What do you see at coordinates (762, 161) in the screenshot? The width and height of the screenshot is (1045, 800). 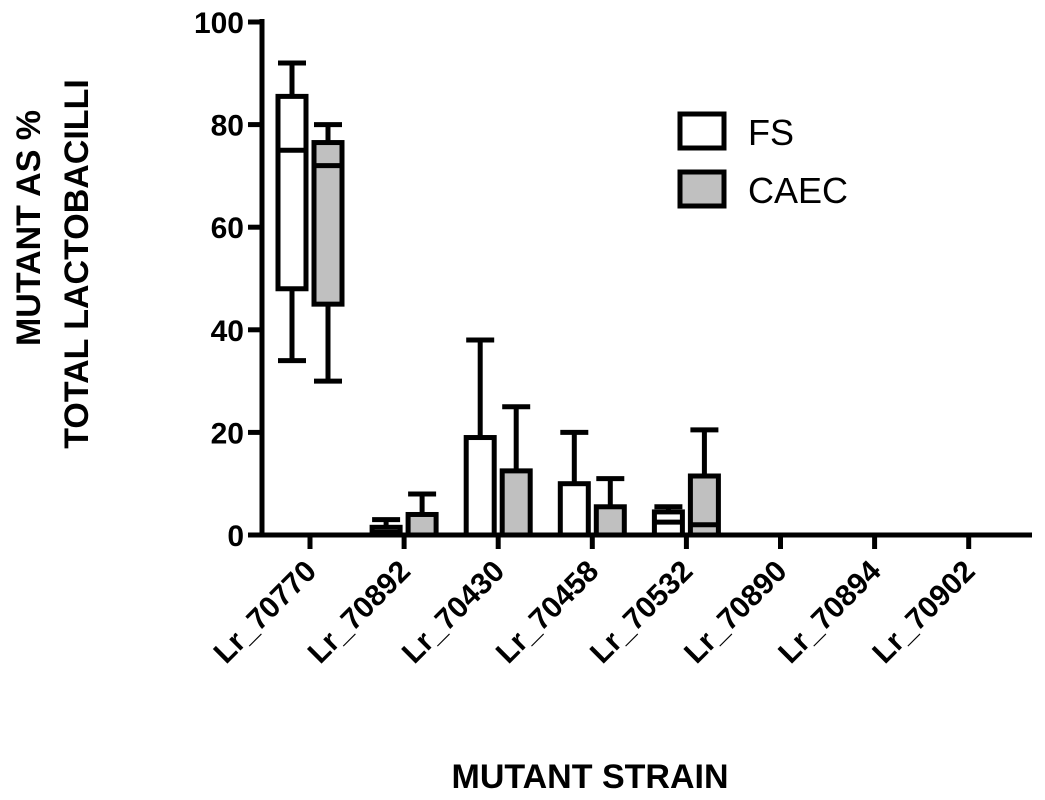 I see `legend: FS CAEC` at bounding box center [762, 161].